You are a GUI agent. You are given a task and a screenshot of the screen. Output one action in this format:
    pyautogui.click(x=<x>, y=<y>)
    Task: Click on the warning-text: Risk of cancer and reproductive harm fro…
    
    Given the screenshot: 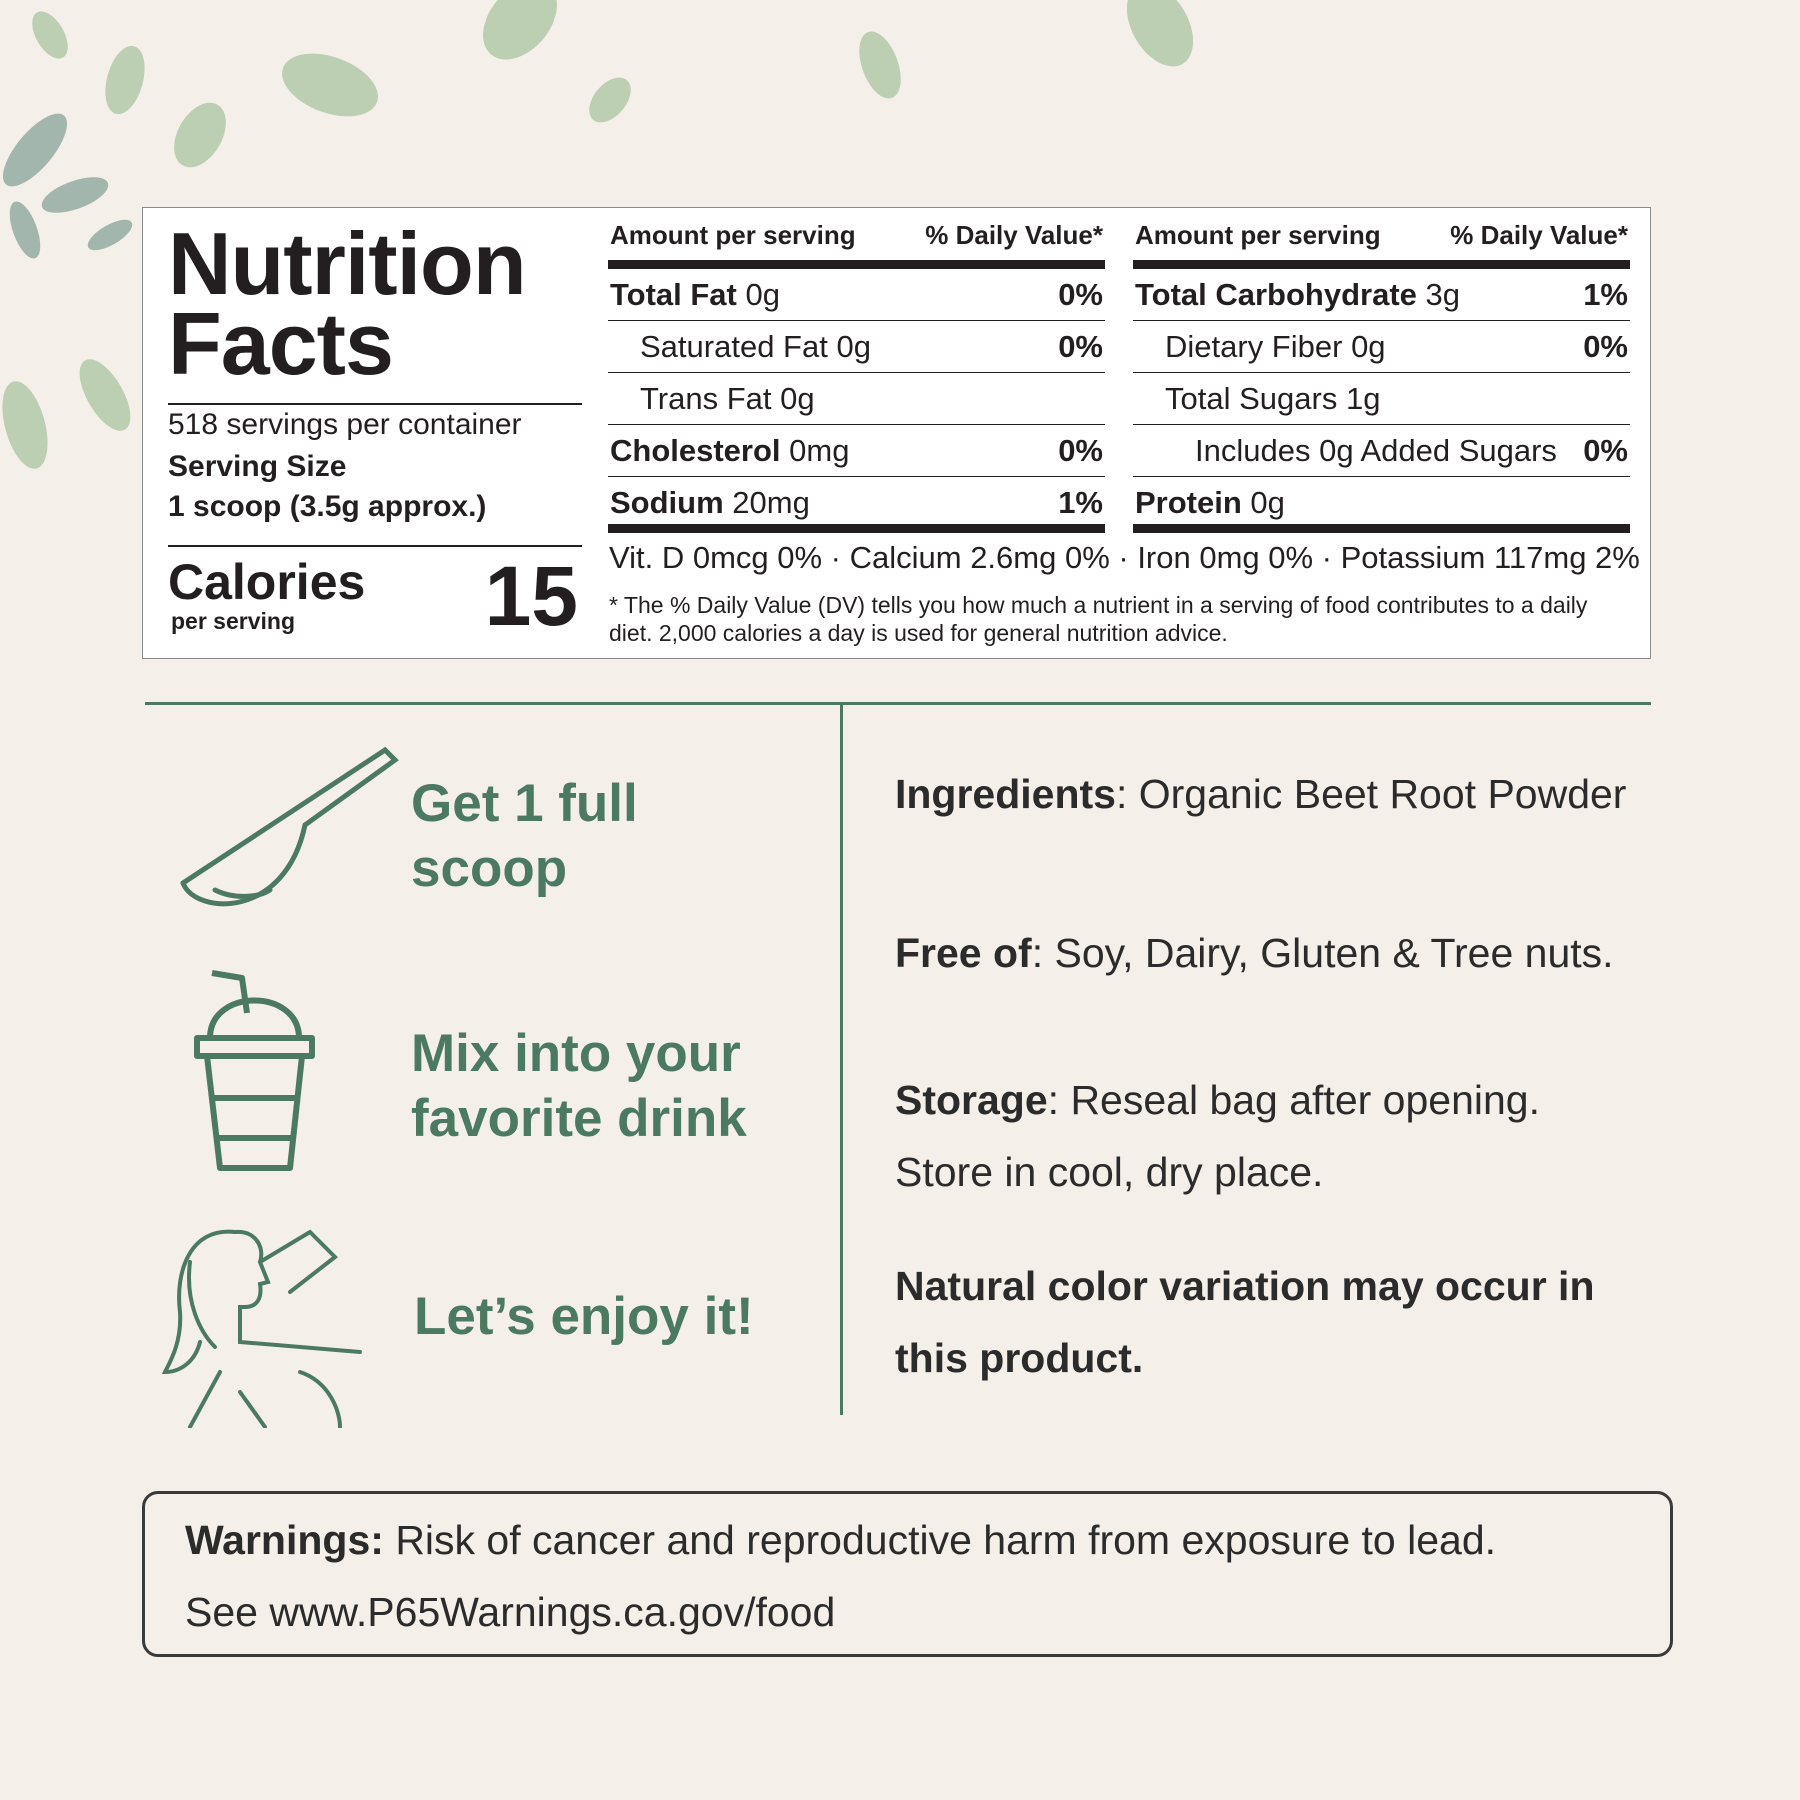 What is the action you would take?
    pyautogui.click(x=940, y=1540)
    